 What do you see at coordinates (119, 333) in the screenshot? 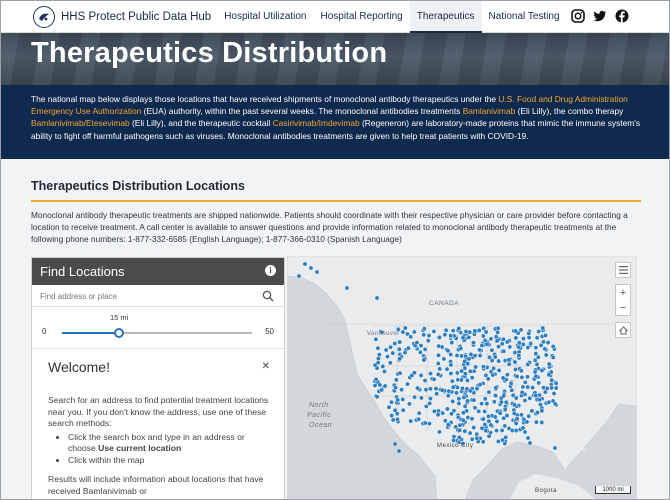
I see `slider-thumb` at bounding box center [119, 333].